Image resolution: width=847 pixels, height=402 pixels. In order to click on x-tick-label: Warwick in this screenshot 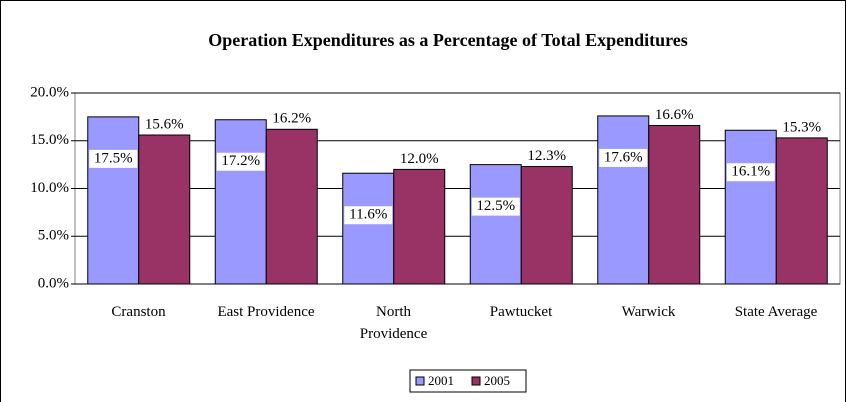, I will do `click(648, 312)`.